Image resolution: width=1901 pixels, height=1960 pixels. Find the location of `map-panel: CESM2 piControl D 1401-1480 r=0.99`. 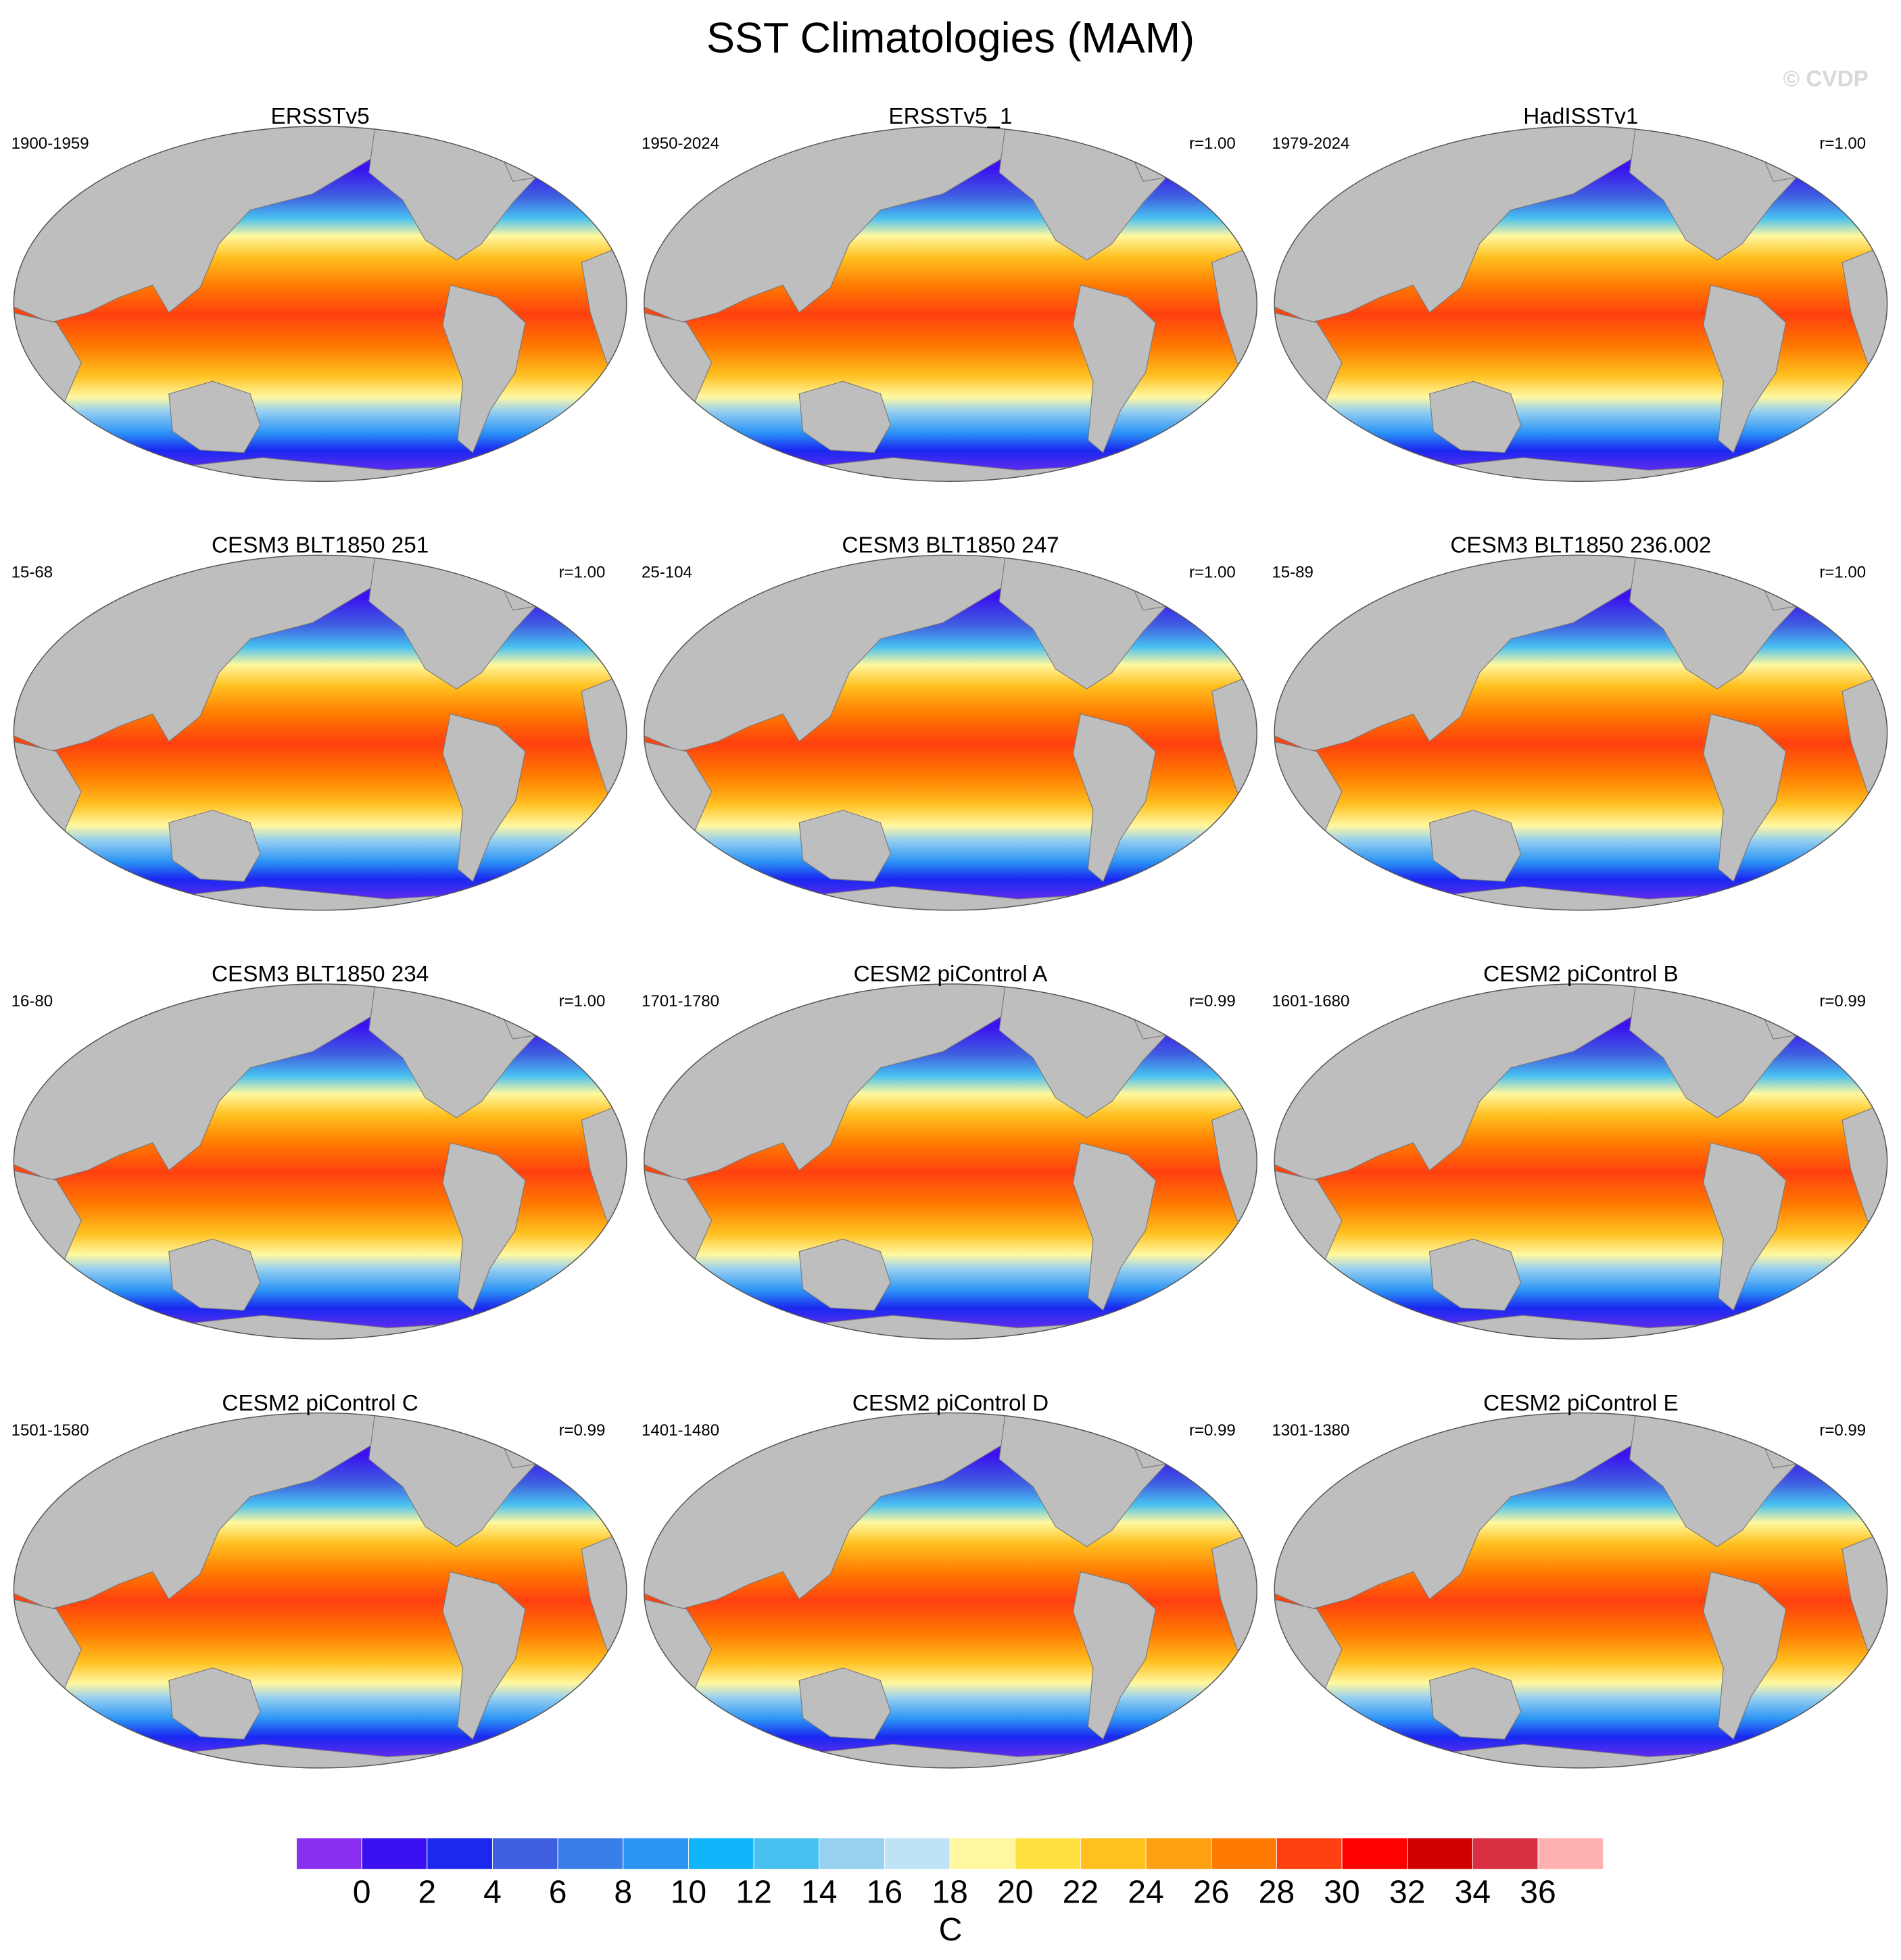

map-panel: CESM2 piControl D 1401-1480 r=0.99 is located at coordinates (950, 1580).